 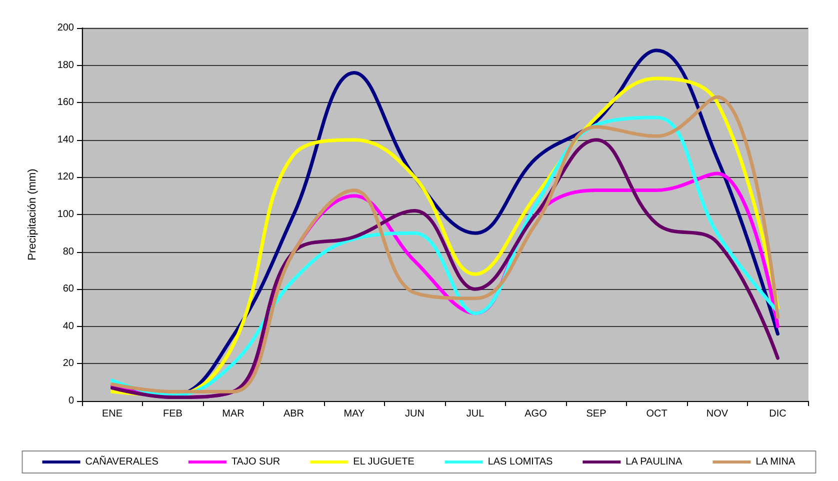 I want to click on legend-label: LA PAULINA, so click(x=654, y=462).